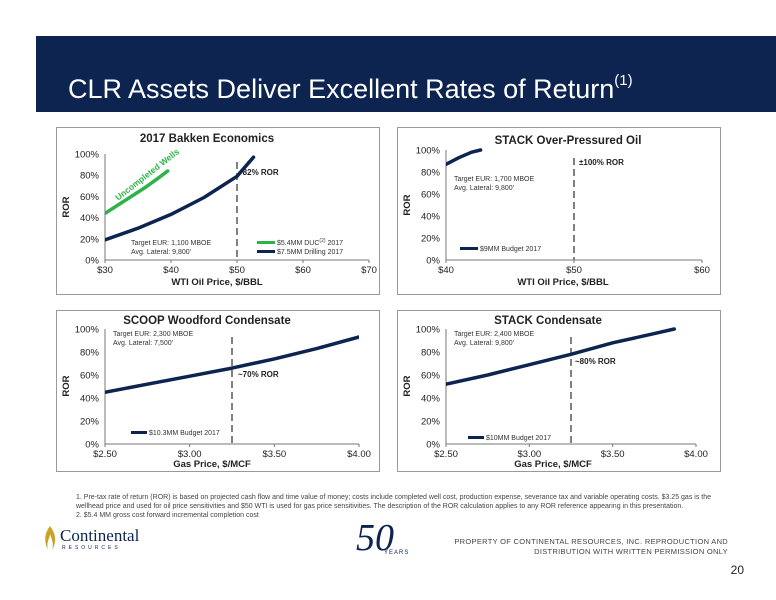 Image resolution: width=776 pixels, height=600 pixels. I want to click on ror-annotation: ~80% ROR, so click(595, 361).